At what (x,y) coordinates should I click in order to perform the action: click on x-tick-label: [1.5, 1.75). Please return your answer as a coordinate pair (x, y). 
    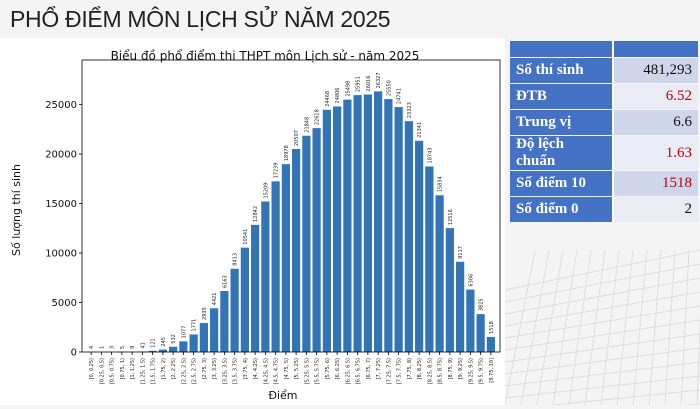
    Looking at the image, I should click on (154, 371).